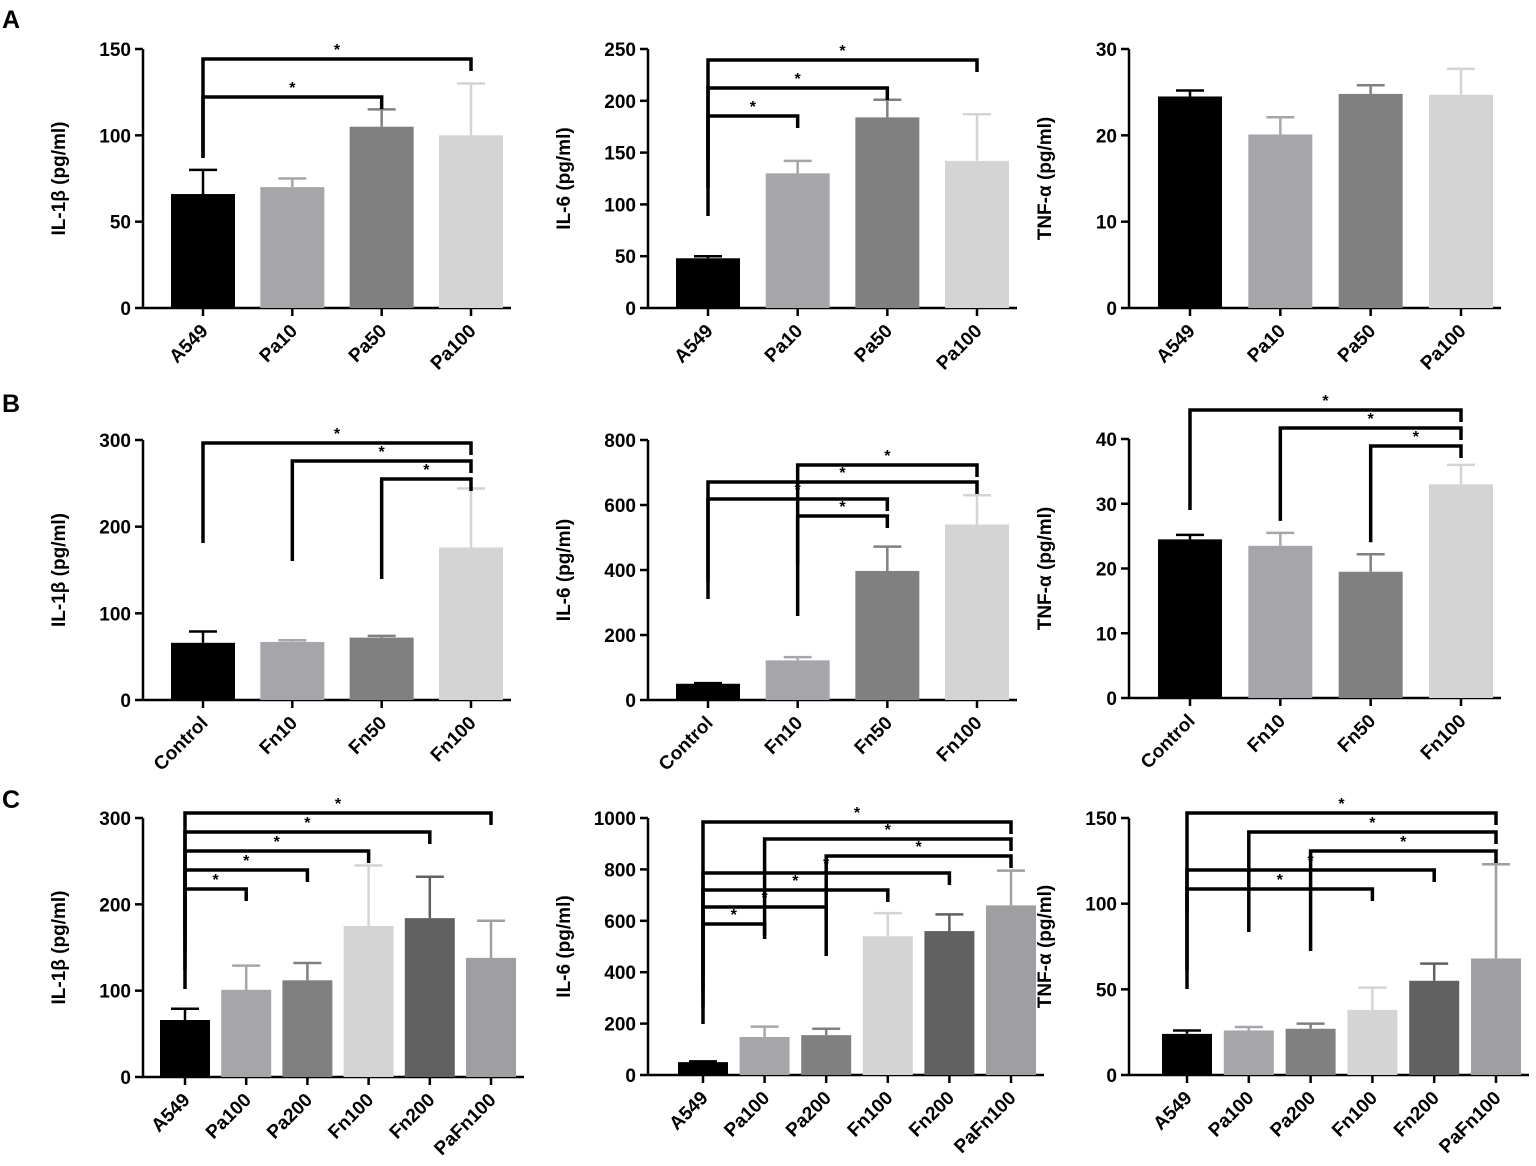 The height and width of the screenshot is (1166, 1536). Describe the element at coordinates (985, 1123) in the screenshot. I see `category-label: PaFn100` at that location.